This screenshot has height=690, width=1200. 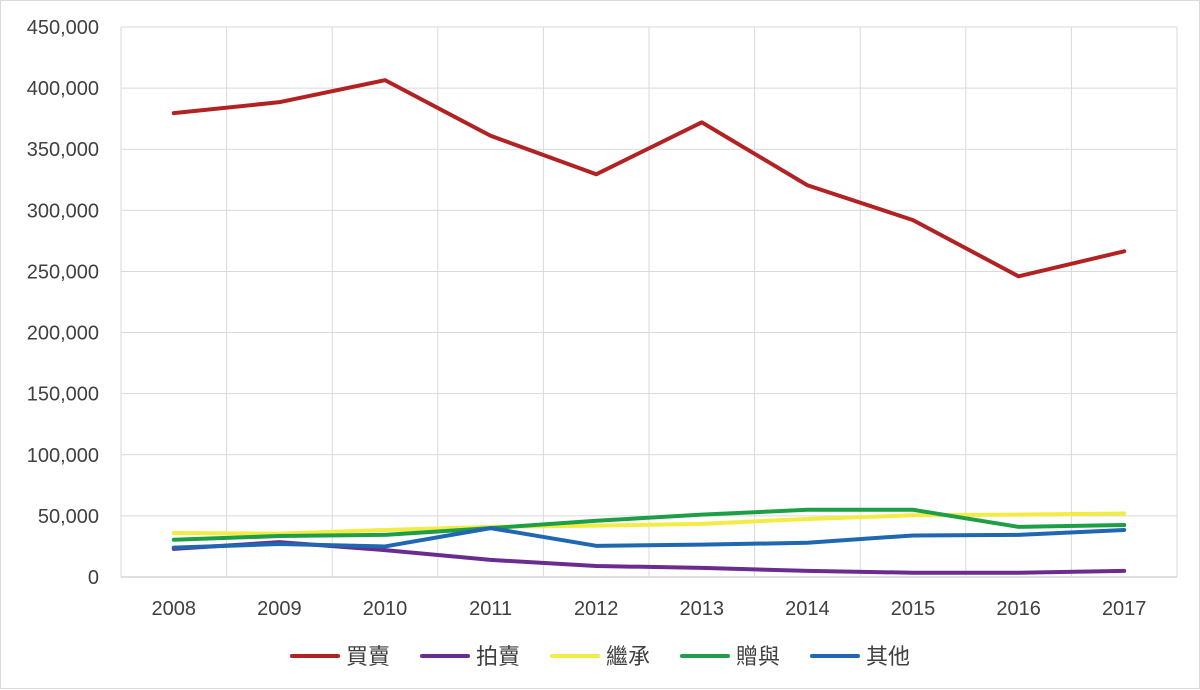 What do you see at coordinates (498, 657) in the screenshot?
I see `legend-label: 拍賣` at bounding box center [498, 657].